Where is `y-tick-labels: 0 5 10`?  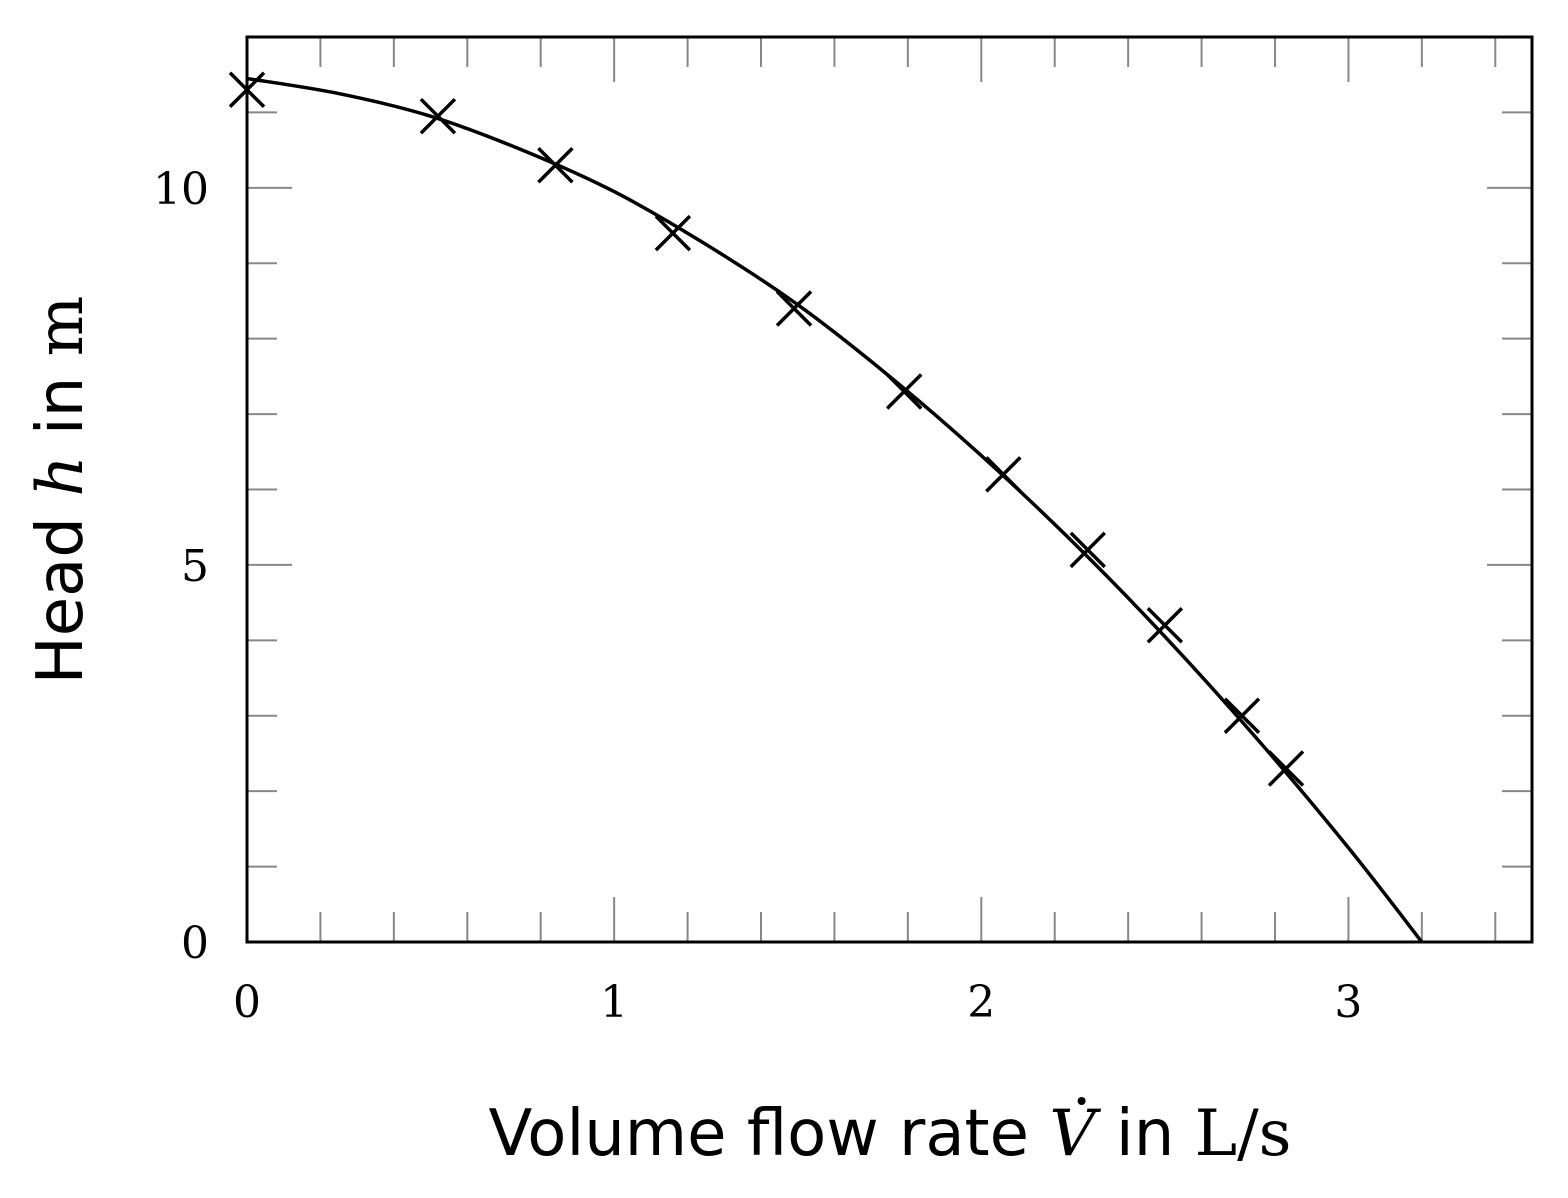
y-tick-labels: 0 5 10 is located at coordinates (181, 566).